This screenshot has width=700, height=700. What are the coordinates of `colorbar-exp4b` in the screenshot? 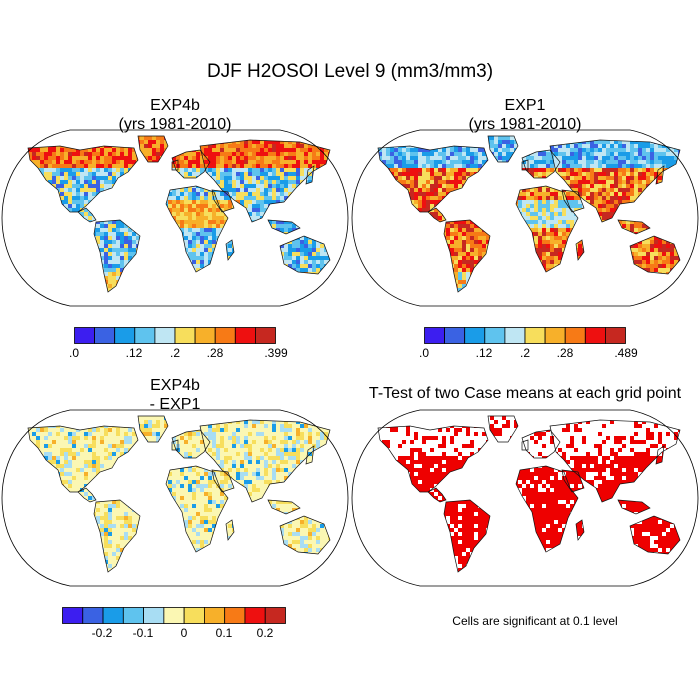 It's located at (175, 335).